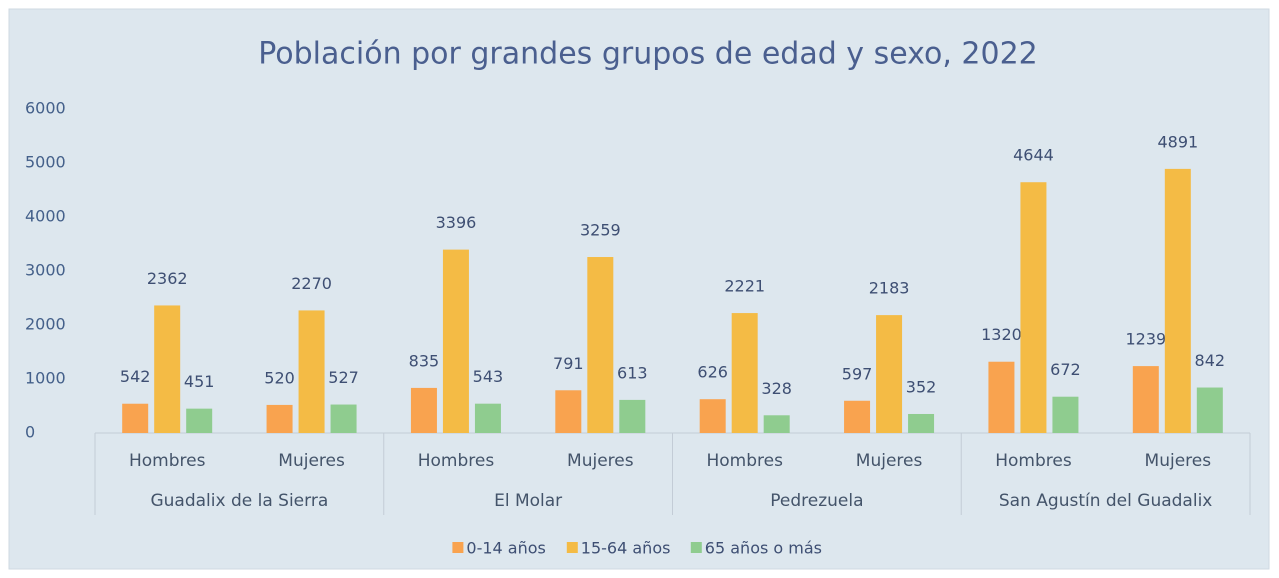 The image size is (1279, 578). I want to click on y-tick-label: 0, so click(30, 432).